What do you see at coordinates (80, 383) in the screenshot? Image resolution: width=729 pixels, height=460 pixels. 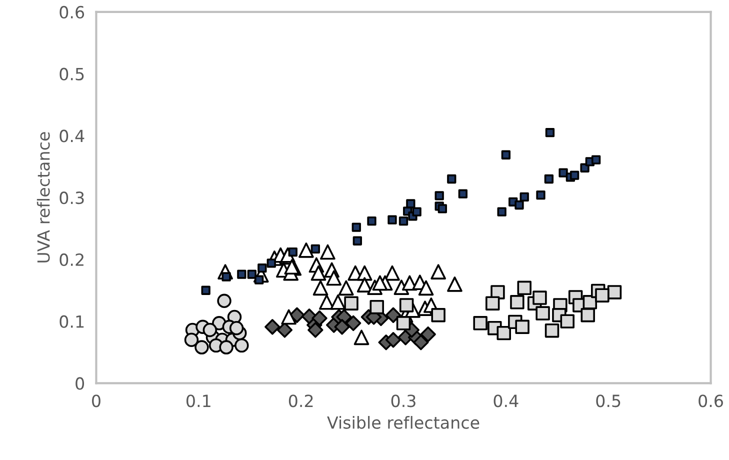 I see `y-tick-label: 0` at bounding box center [80, 383].